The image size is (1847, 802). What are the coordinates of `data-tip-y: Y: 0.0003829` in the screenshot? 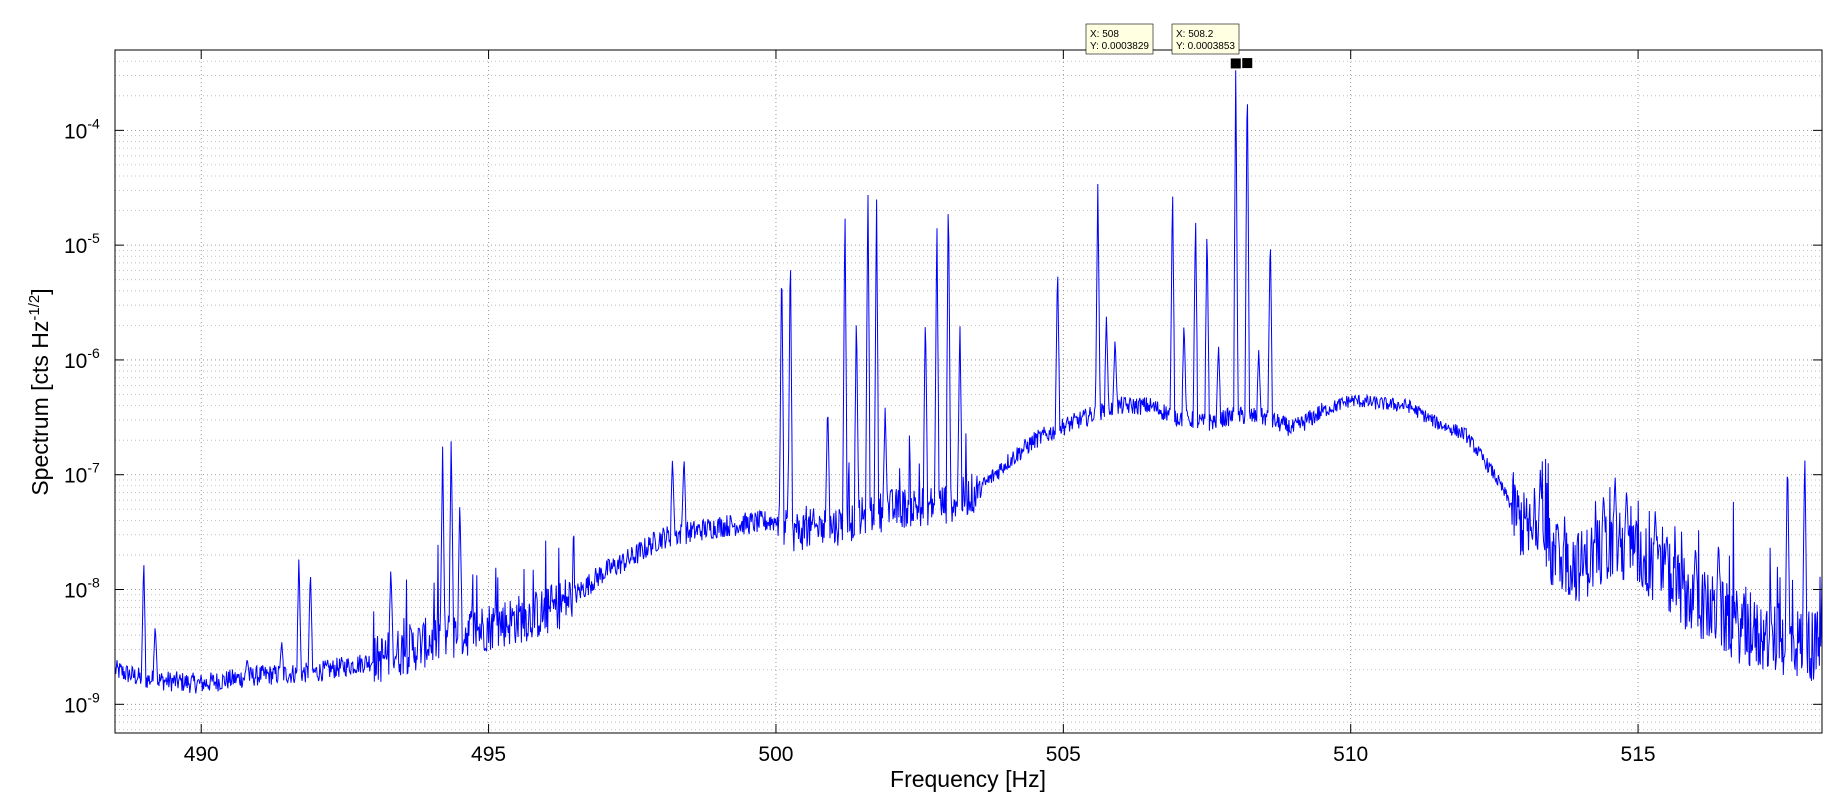 It's located at (1119, 46).